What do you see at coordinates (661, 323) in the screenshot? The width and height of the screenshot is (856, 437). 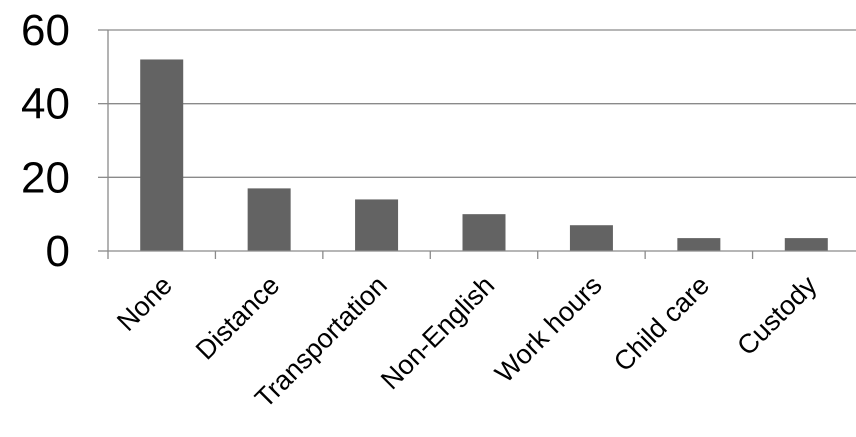 I see `x-tick-label: Child care` at bounding box center [661, 323].